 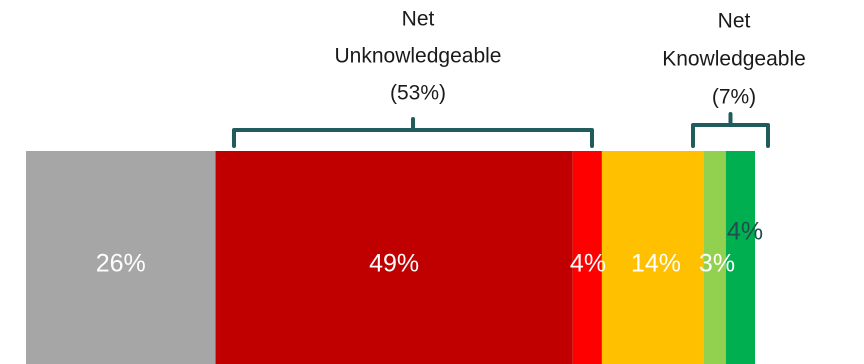 I want to click on net-label-2-line-3: (7%), so click(x=734, y=97).